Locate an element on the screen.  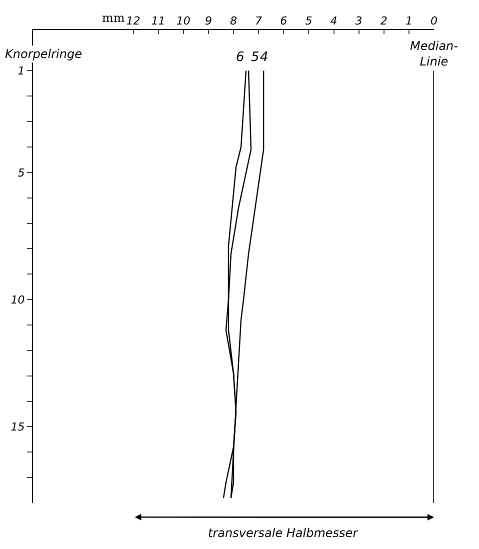
text: transversale Halbmesser is located at coordinates (283, 533).